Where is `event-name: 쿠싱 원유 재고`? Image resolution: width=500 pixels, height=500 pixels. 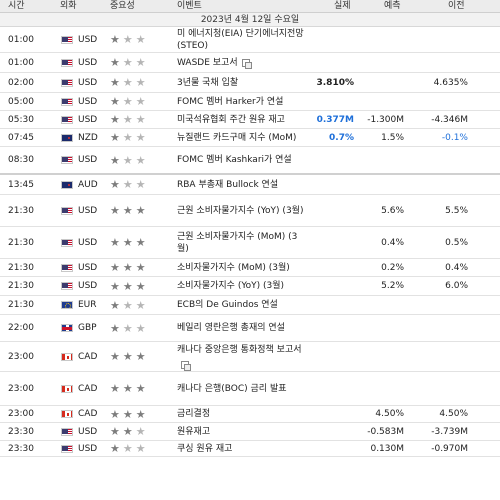
event-name: 쿠싱 원유 재고 is located at coordinates (242, 448).